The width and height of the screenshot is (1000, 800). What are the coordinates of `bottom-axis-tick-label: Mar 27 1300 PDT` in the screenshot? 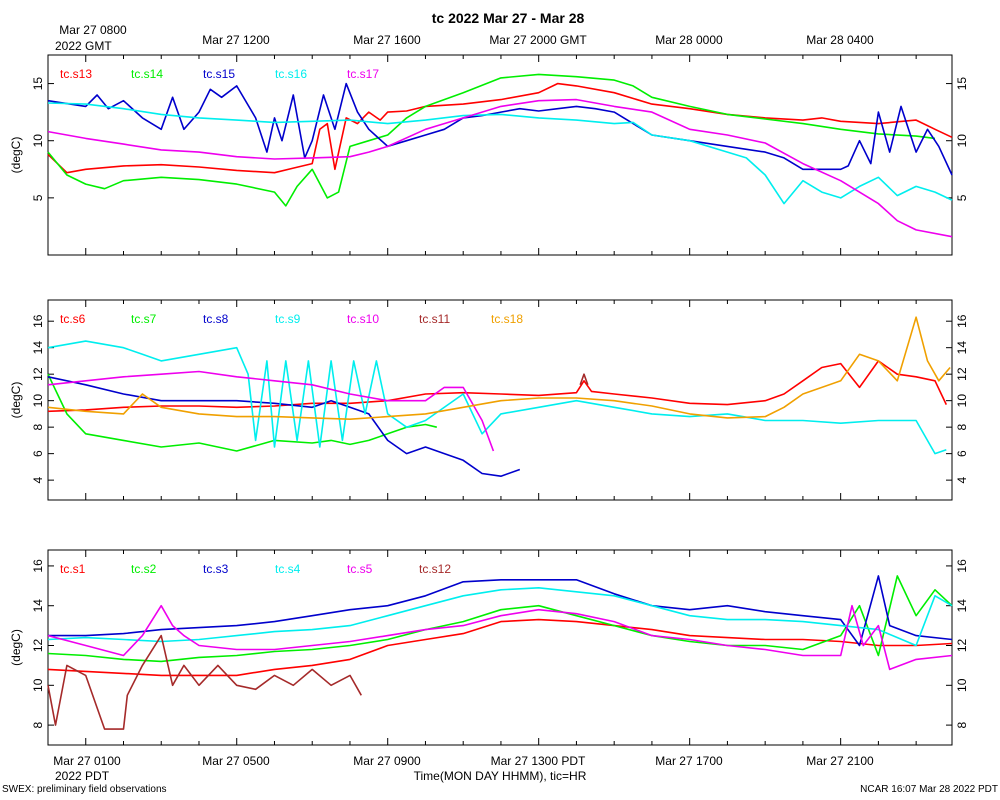 It's located at (538, 761).